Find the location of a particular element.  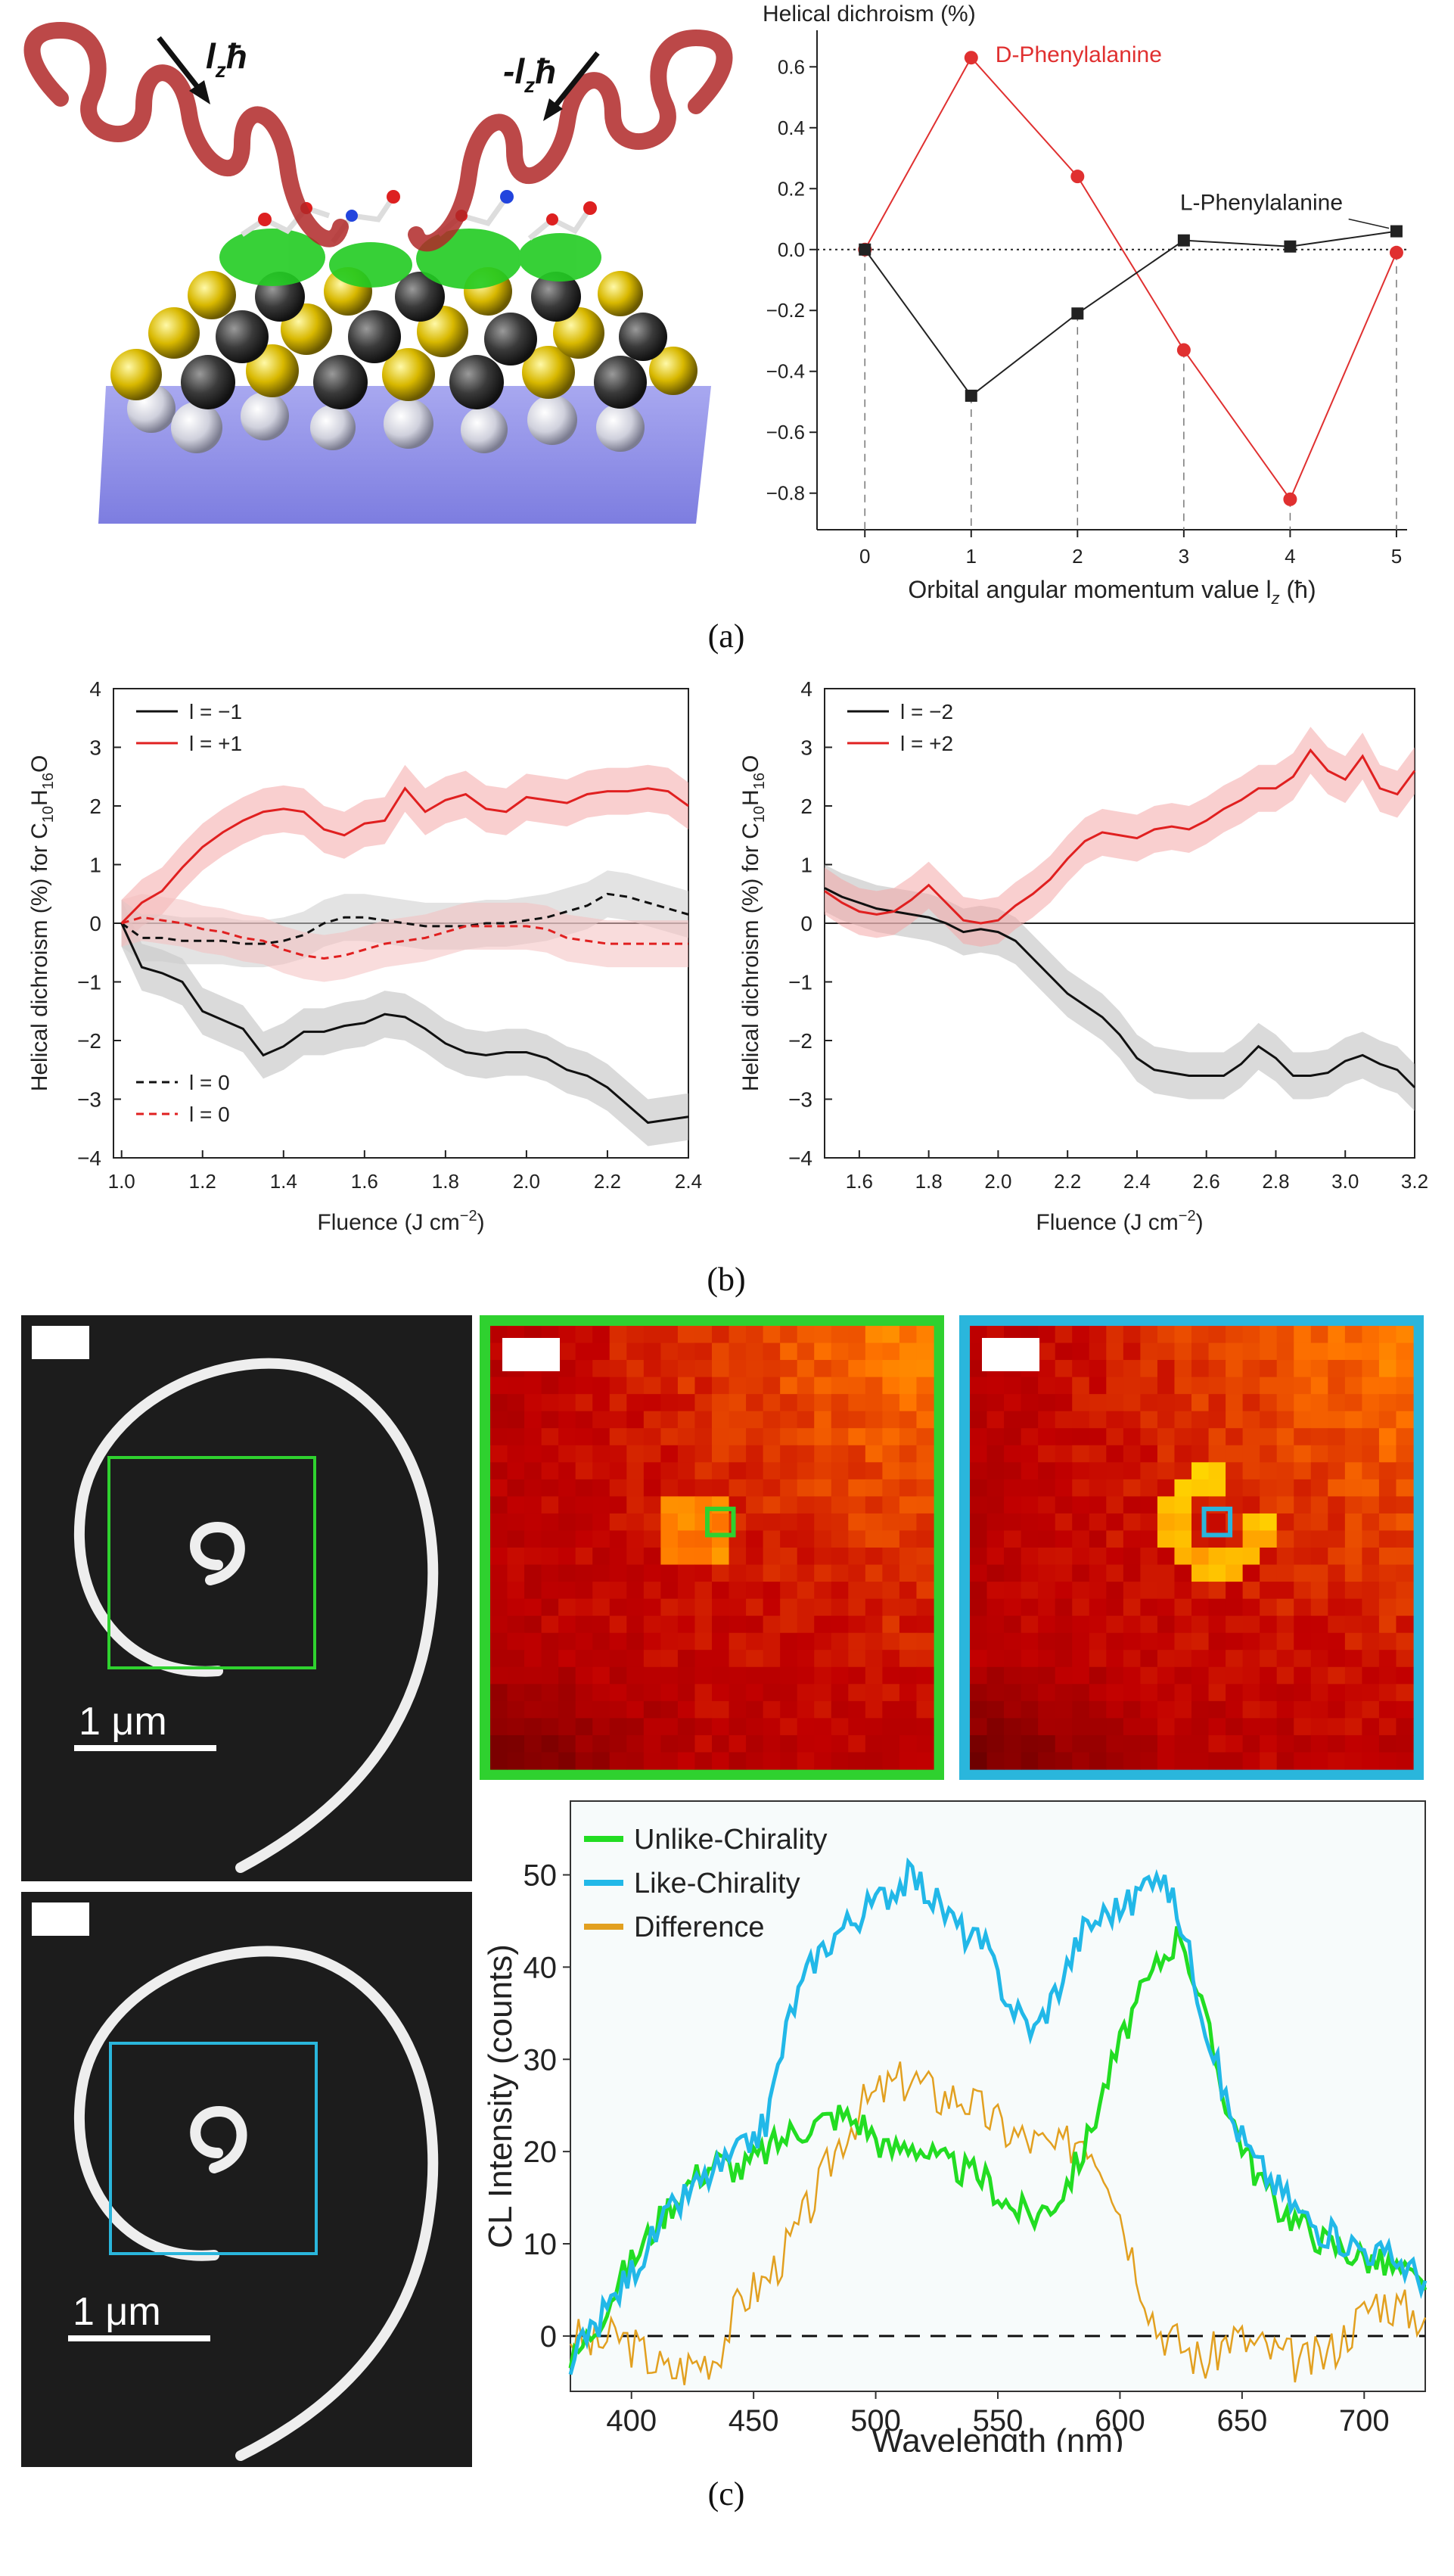

y-tick-label: −4 is located at coordinates (89, 1158).